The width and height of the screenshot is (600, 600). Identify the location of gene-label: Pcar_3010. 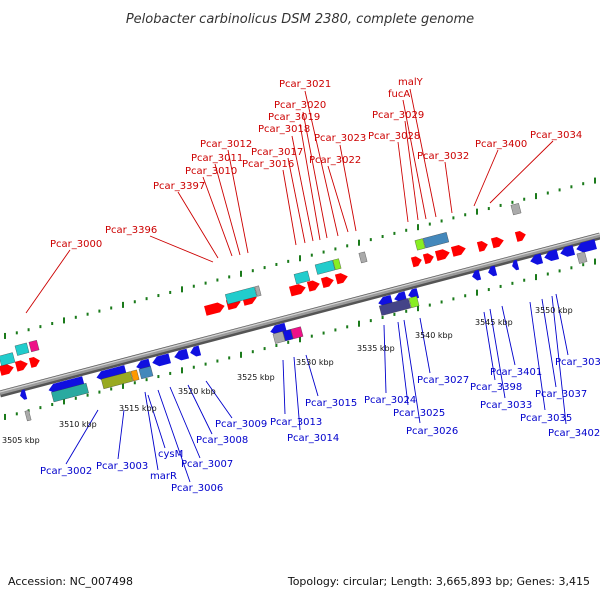
(211, 171).